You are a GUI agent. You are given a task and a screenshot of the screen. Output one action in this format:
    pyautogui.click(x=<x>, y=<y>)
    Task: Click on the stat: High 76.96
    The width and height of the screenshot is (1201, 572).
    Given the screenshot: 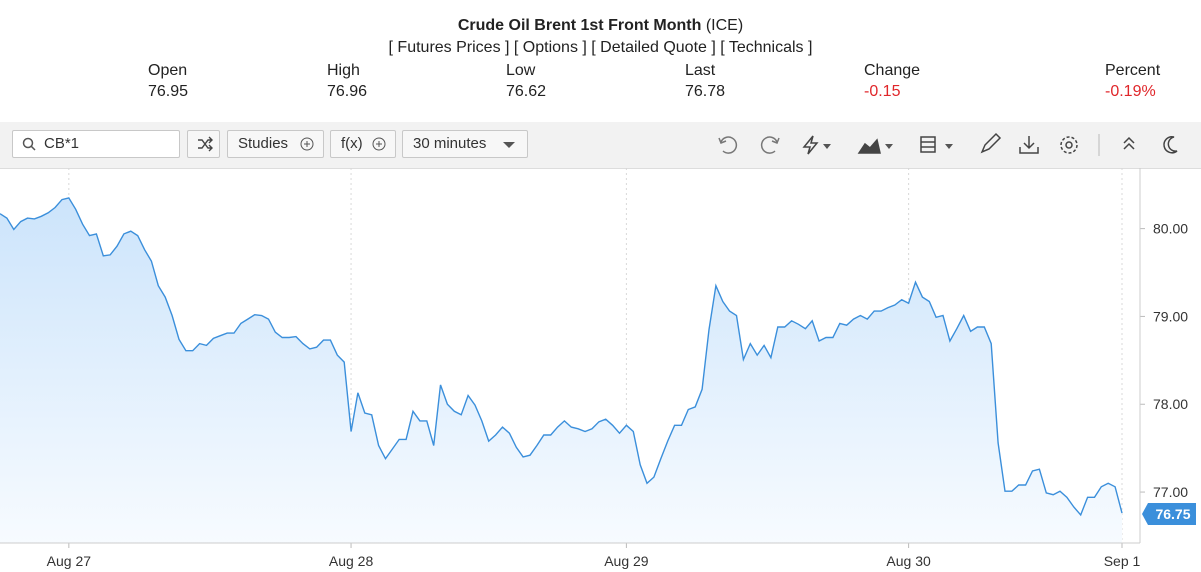 What is the action you would take?
    pyautogui.click(x=347, y=81)
    